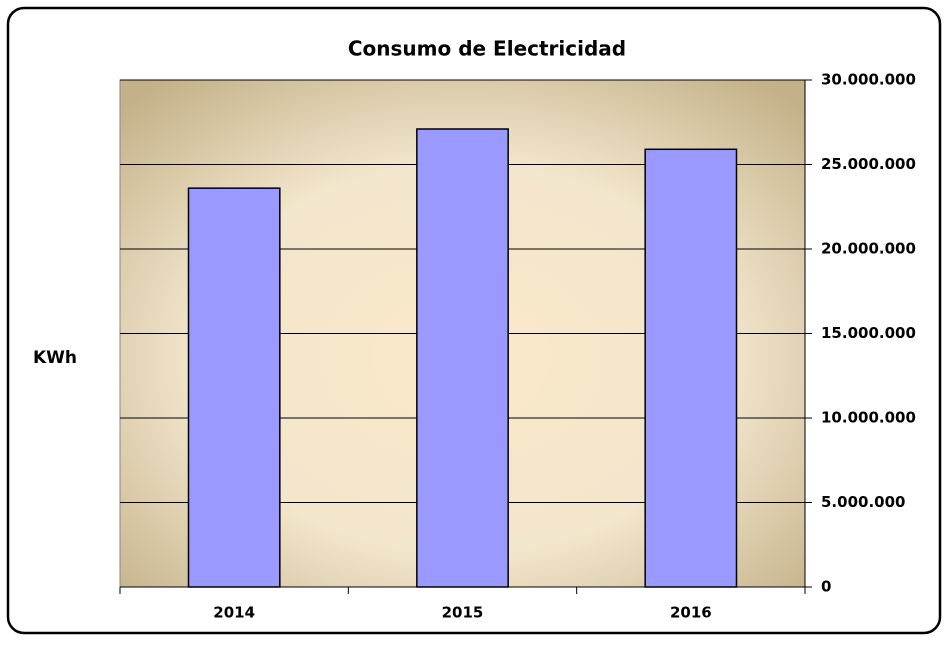 The height and width of the screenshot is (645, 948). What do you see at coordinates (55, 358) in the screenshot?
I see `y-axis-label: KWh` at bounding box center [55, 358].